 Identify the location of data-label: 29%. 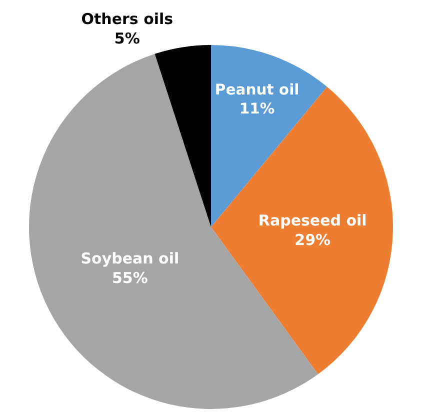
(312, 239).